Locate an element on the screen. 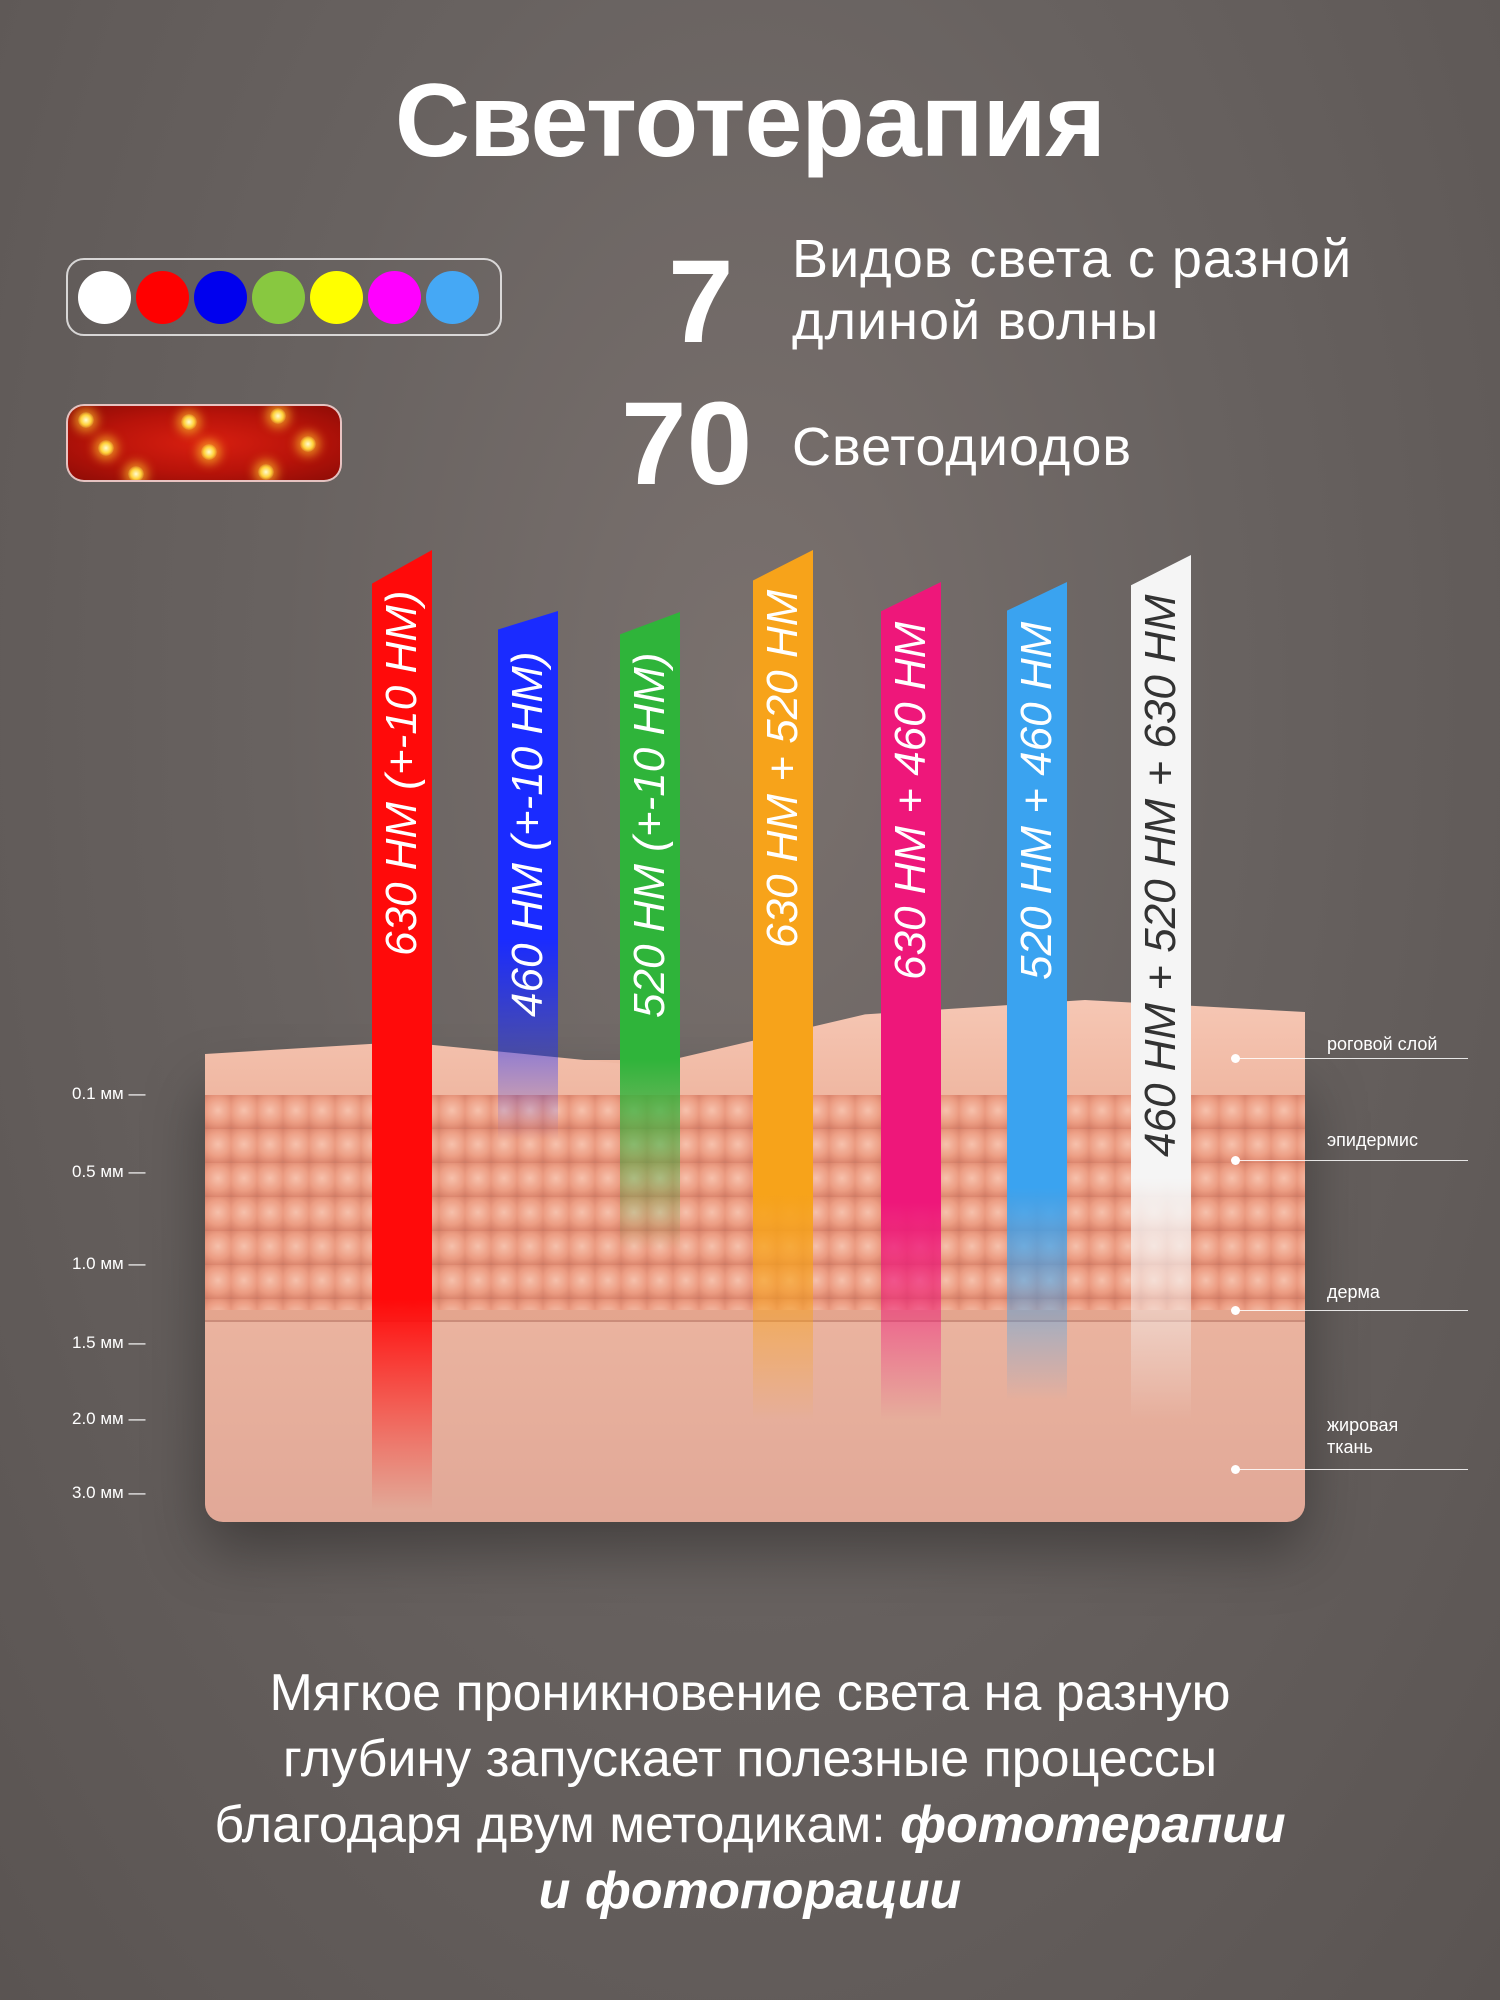 The height and width of the screenshot is (2000, 1500). color-dot-yellow is located at coordinates (336, 297).